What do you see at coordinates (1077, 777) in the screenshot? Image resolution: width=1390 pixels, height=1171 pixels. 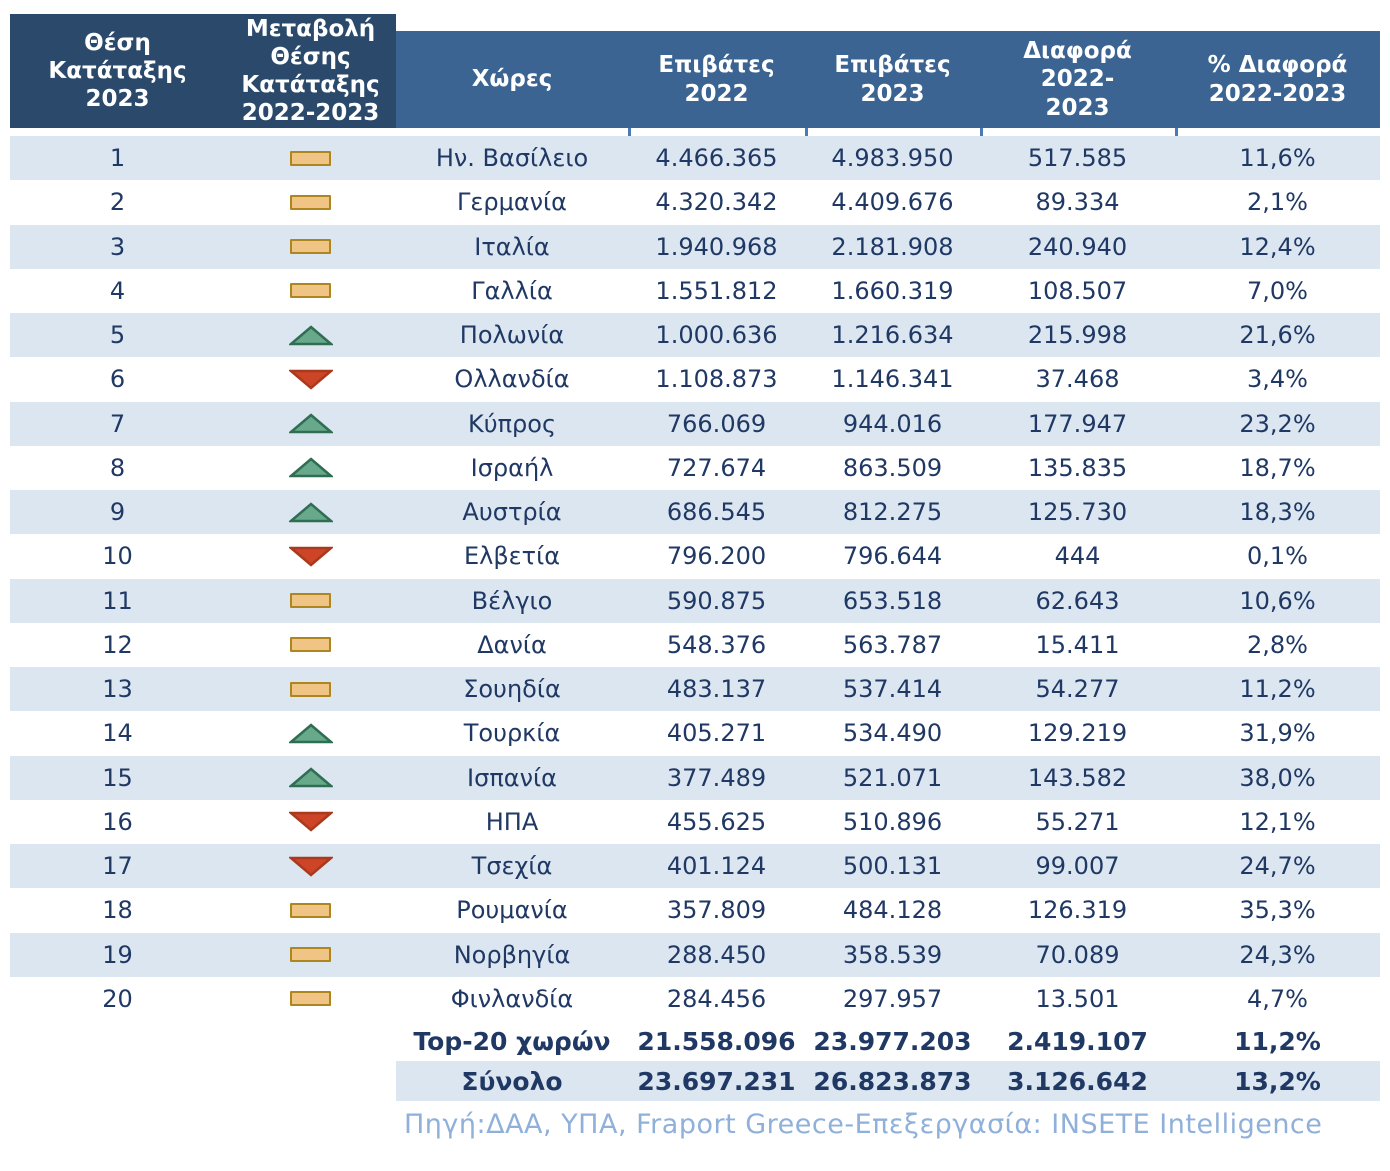 I see `difference-cell: 143.582` at bounding box center [1077, 777].